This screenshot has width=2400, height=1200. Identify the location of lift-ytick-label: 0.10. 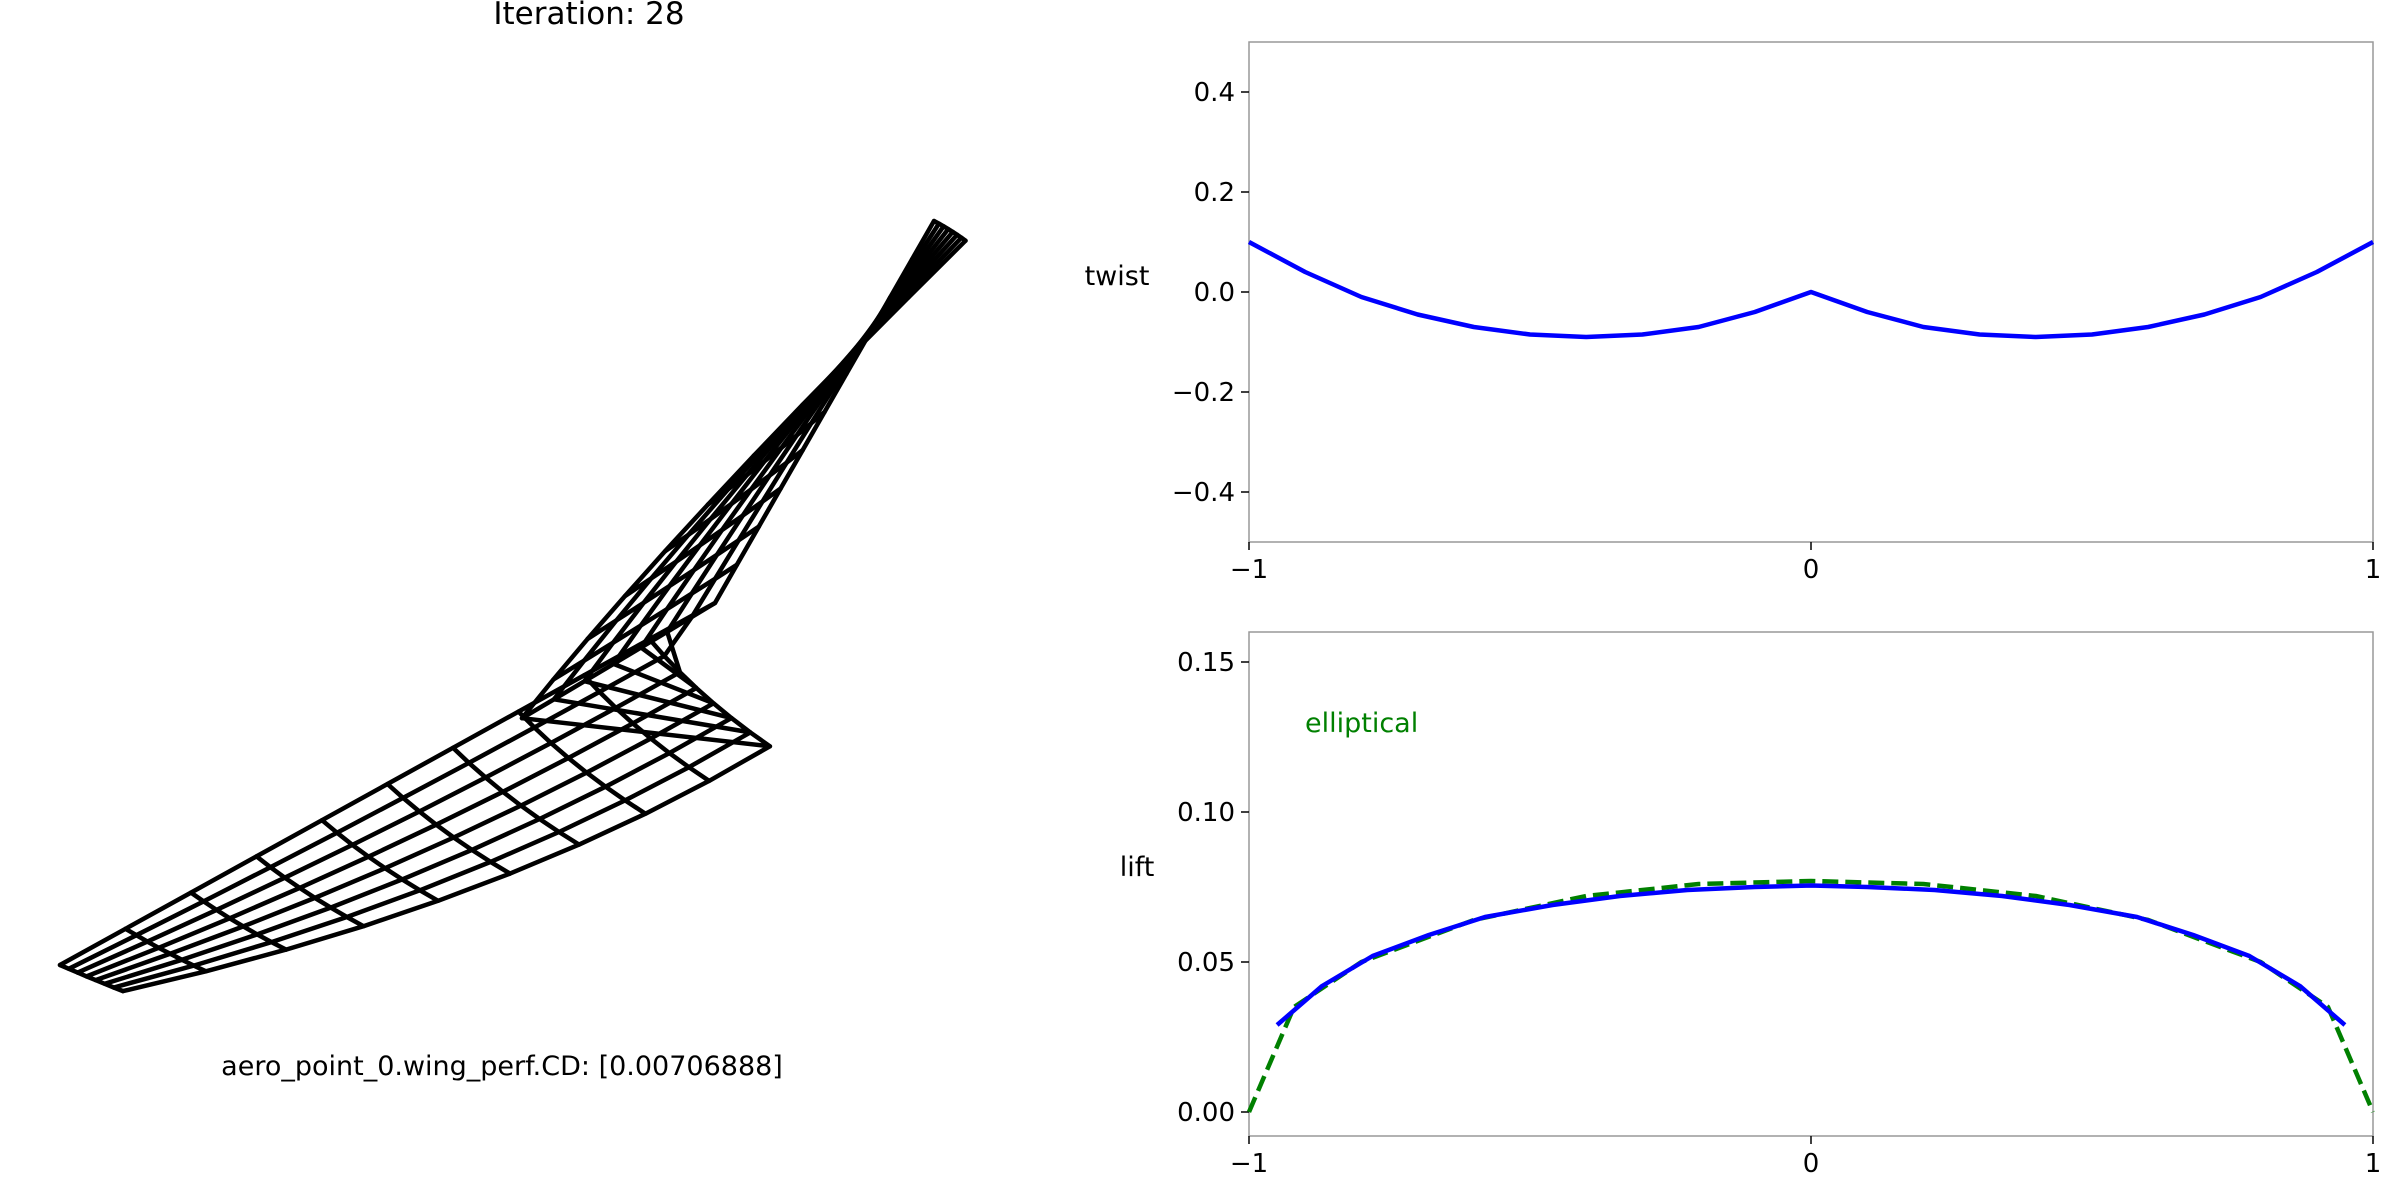
(1206, 813).